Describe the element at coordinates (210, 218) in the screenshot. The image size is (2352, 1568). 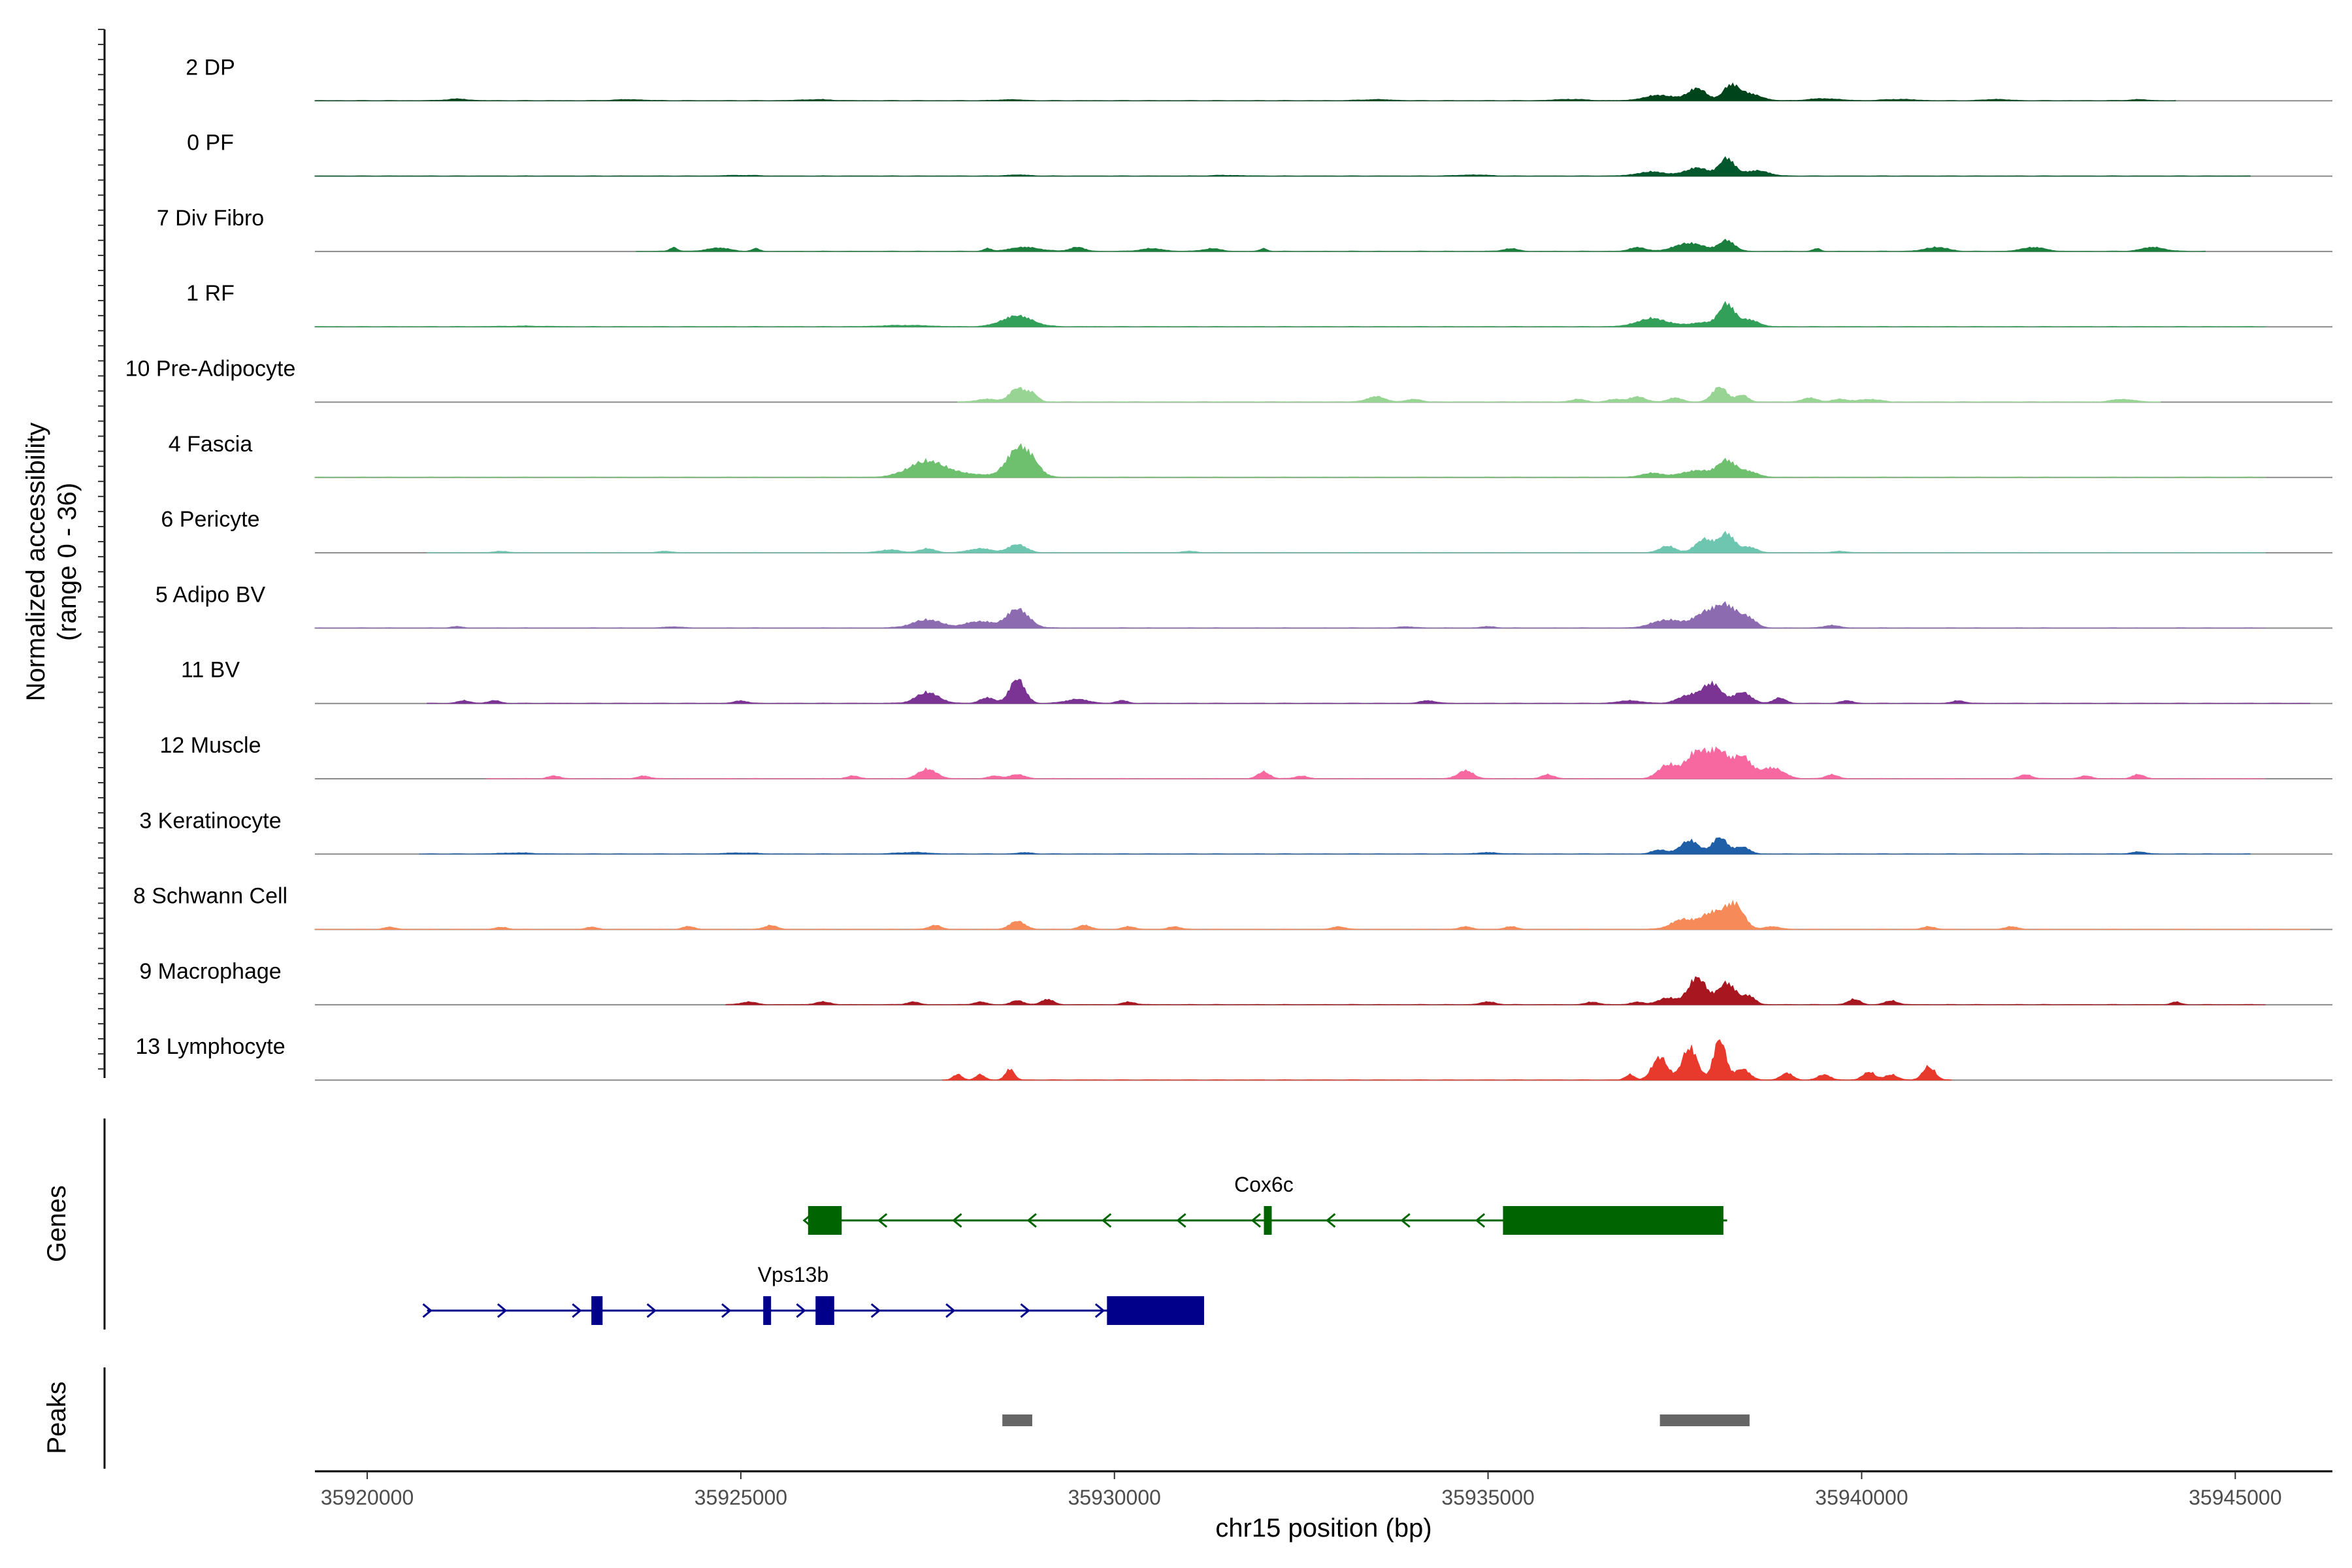
I see `track-label: 7 Div Fibro` at that location.